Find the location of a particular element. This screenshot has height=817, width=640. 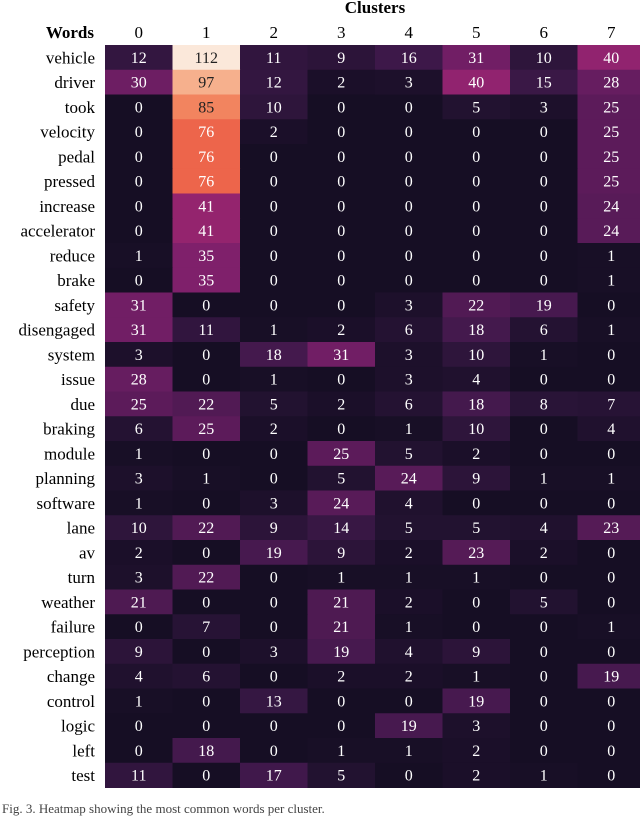

cell-value: 14 is located at coordinates (341, 528).